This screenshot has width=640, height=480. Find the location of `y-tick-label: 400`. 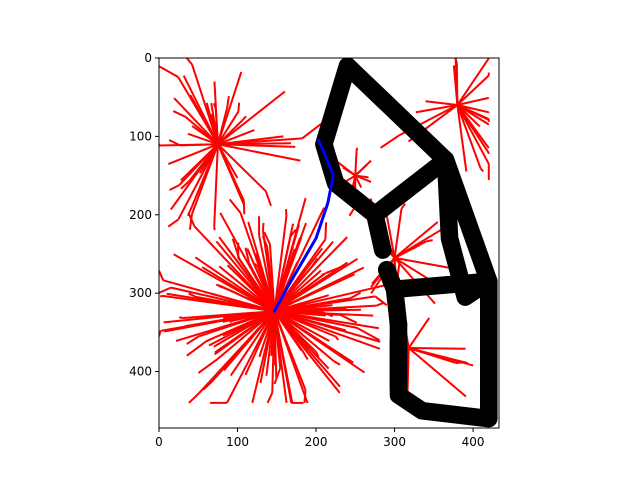

y-tick-label: 400 is located at coordinates (140, 372).